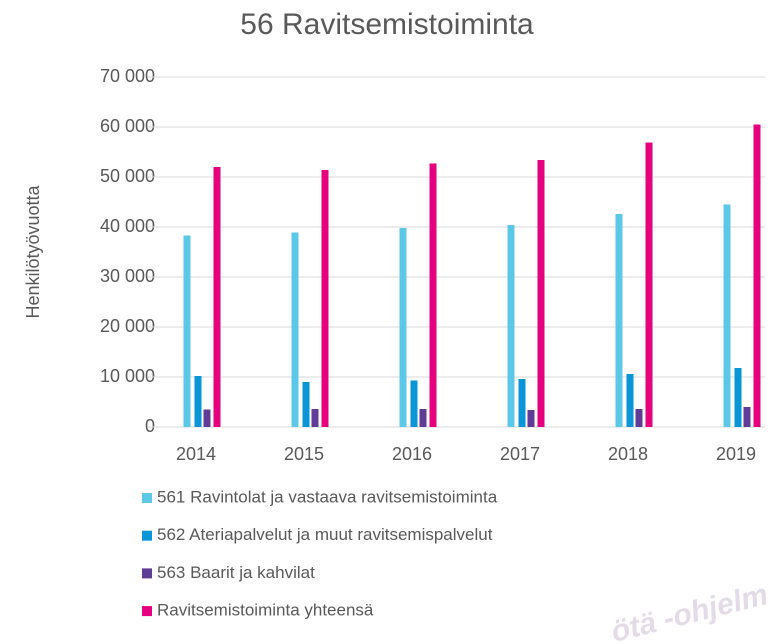 The image size is (773, 644). Describe the element at coordinates (412, 454) in the screenshot. I see `x-tick-label: 2016` at that location.